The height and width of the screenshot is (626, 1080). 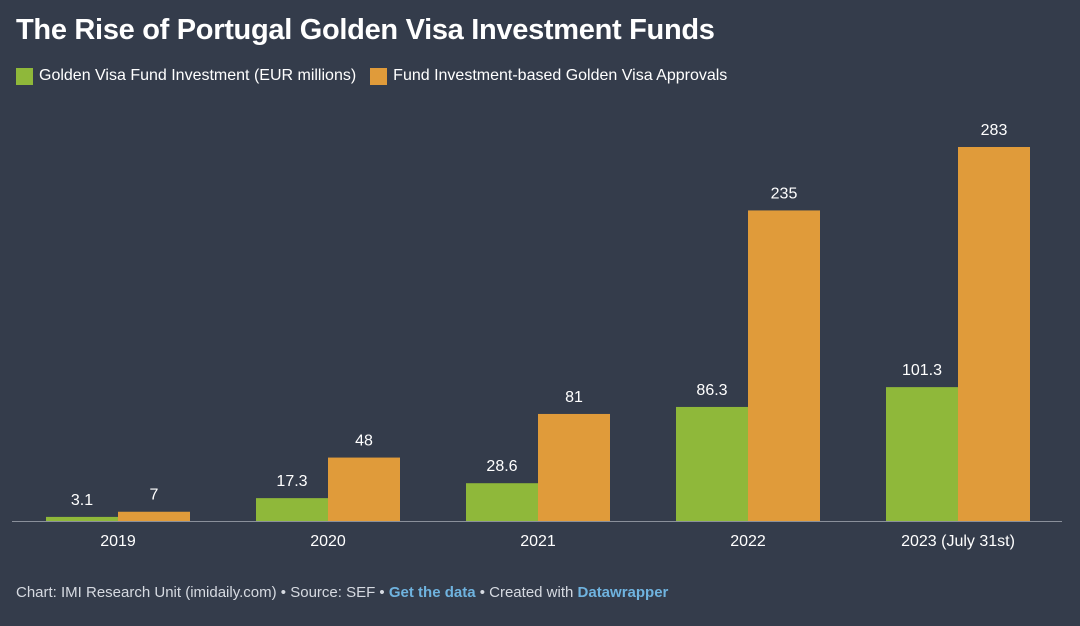 What do you see at coordinates (24, 76) in the screenshot?
I see `legend-swatch-investment` at bounding box center [24, 76].